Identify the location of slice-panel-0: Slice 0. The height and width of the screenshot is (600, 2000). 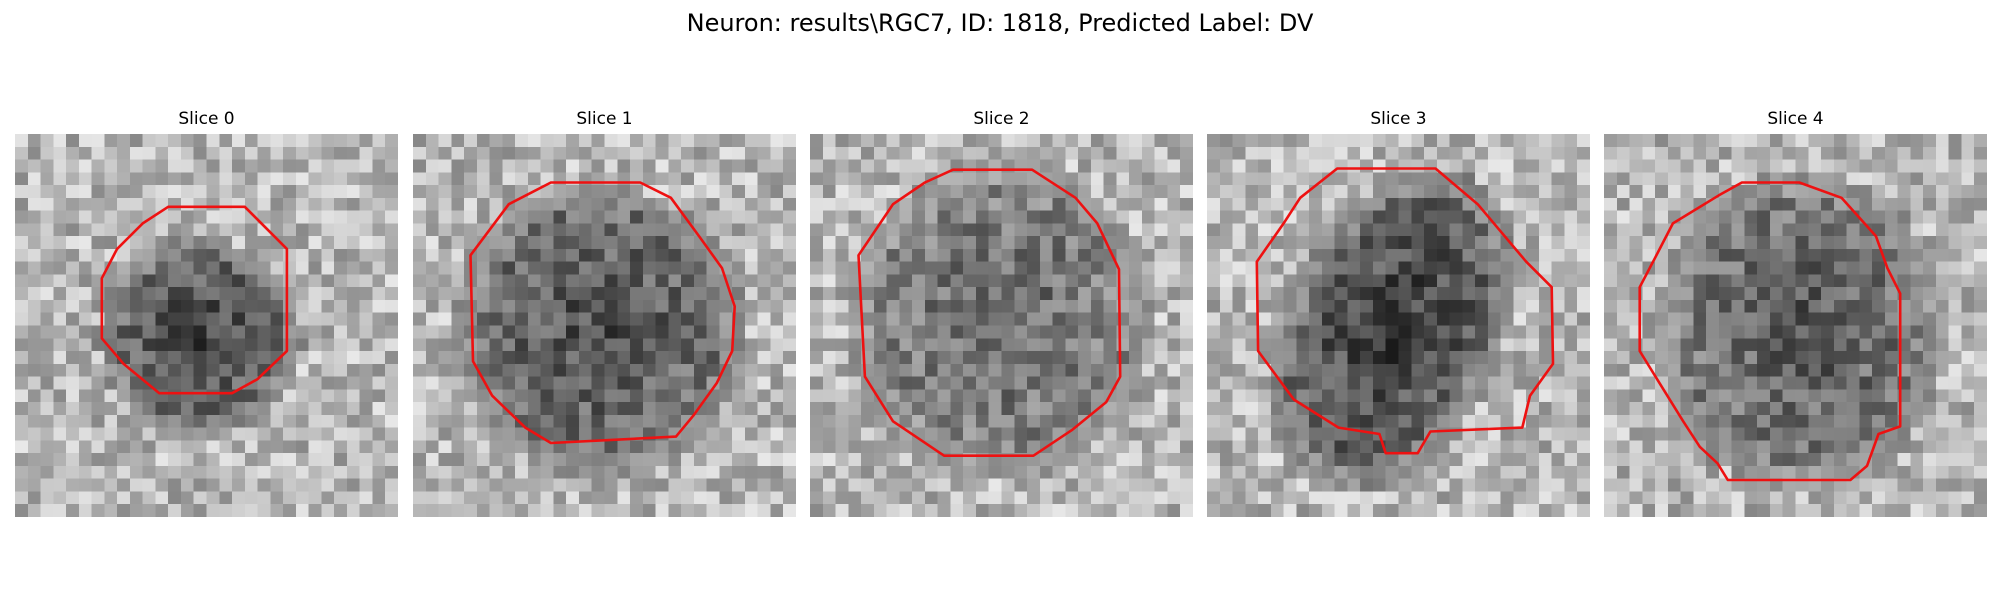
(206, 312).